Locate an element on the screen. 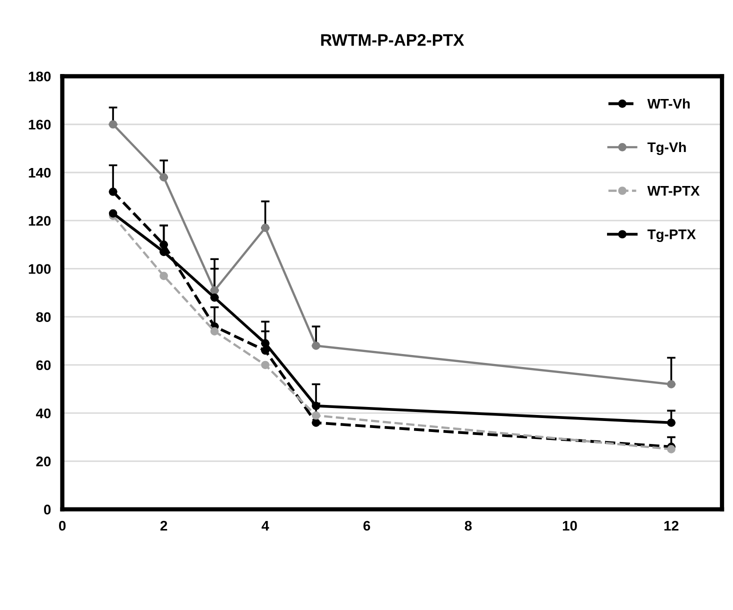 The height and width of the screenshot is (610, 733). y-tick-label: 40 is located at coordinates (43, 413).